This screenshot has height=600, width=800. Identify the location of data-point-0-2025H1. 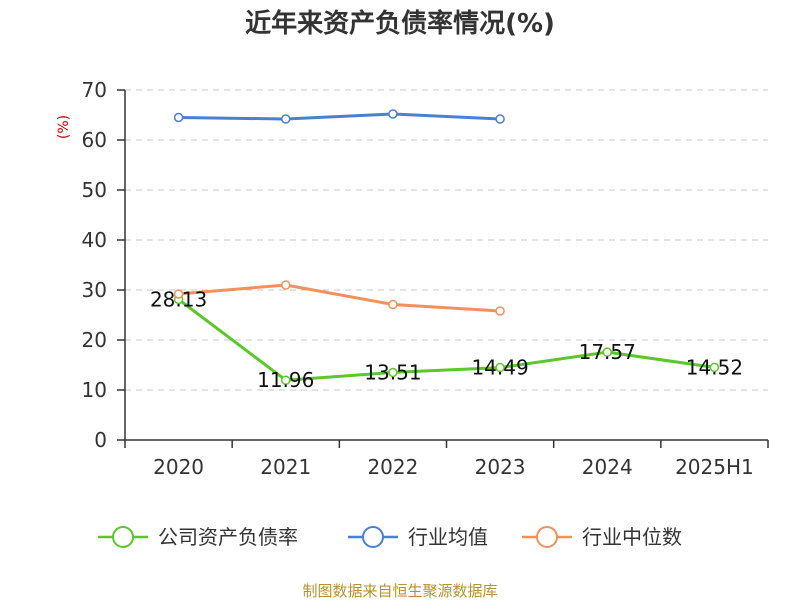
(714, 367).